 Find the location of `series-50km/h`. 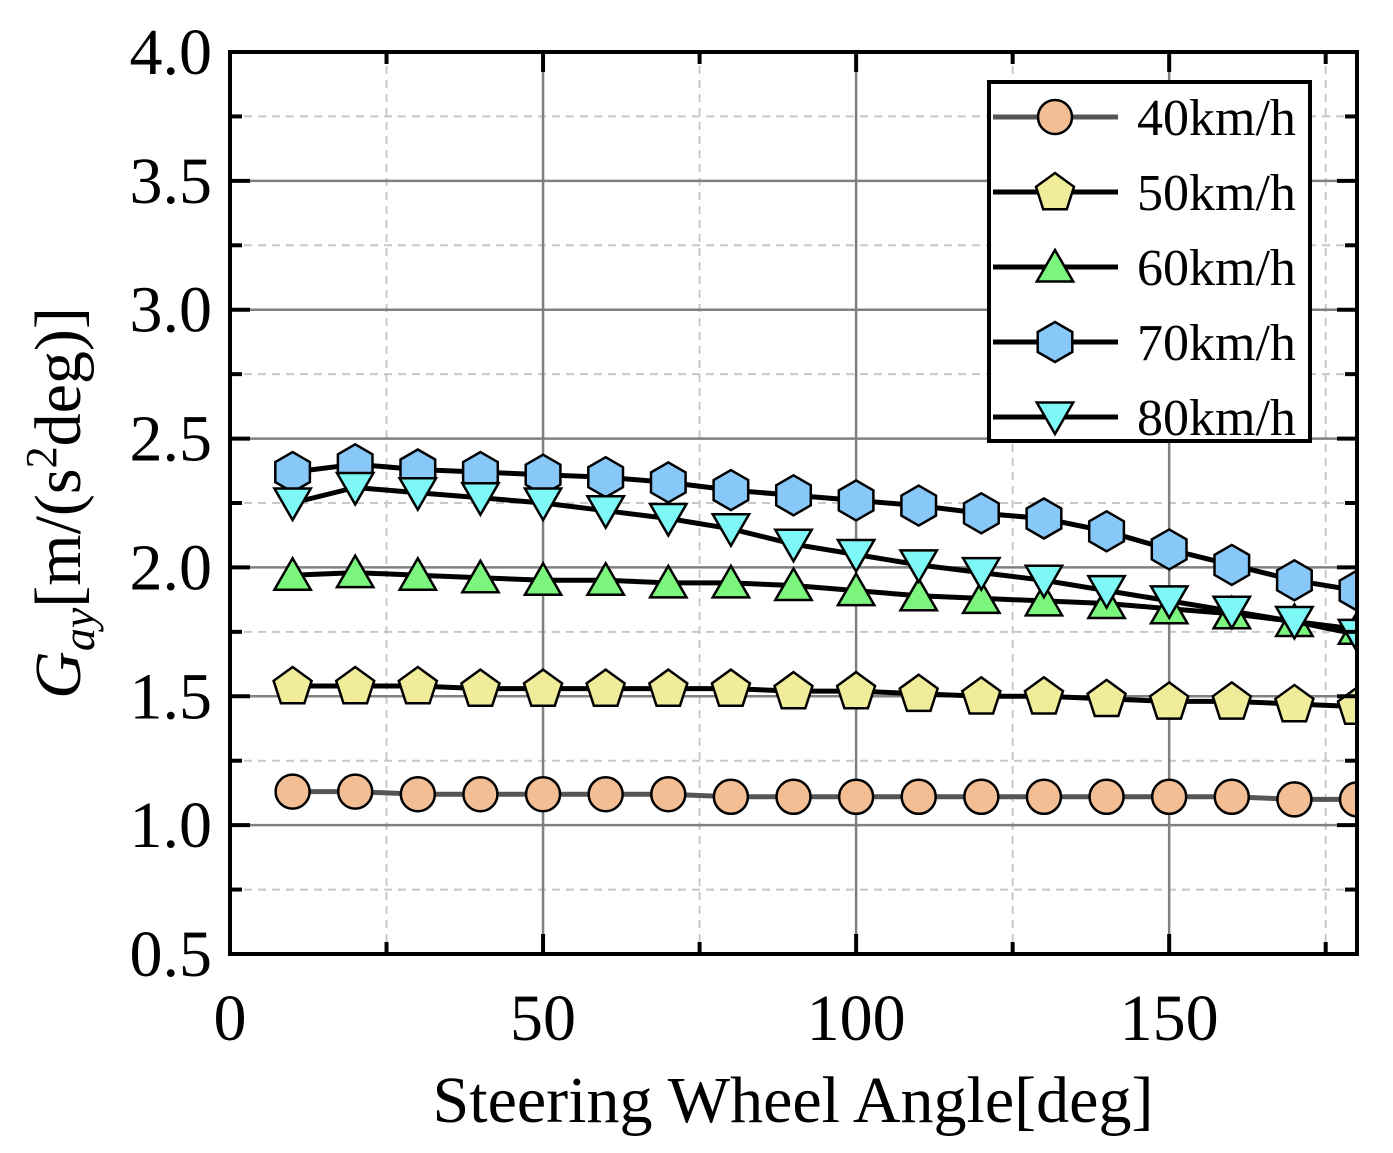

series-50km/h is located at coordinates (814, 695).